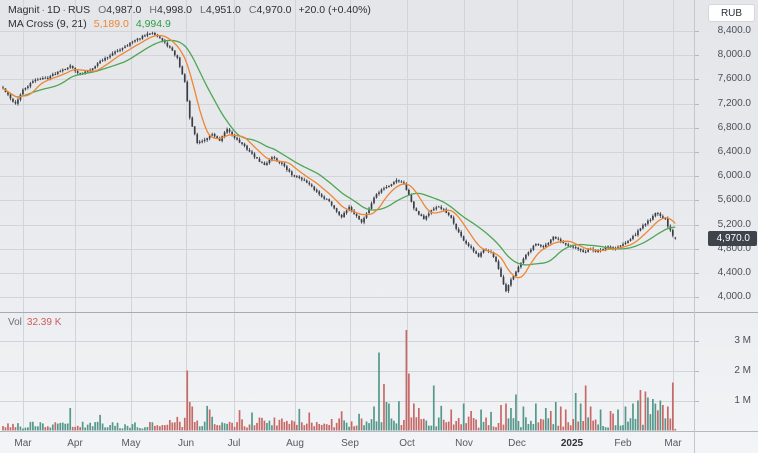 This screenshot has height=453, width=758. What do you see at coordinates (334, 10) in the screenshot?
I see `change-value: +20.0 (+0.40%)` at bounding box center [334, 10].